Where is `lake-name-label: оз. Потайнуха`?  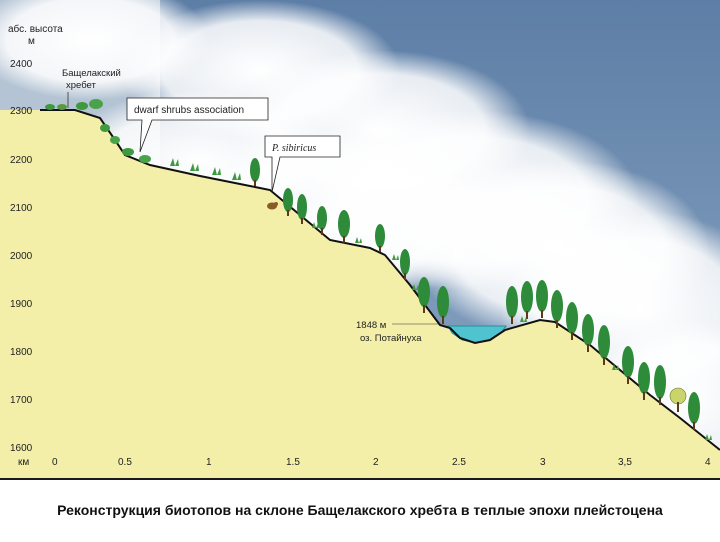
lake-name-label: оз. Потайнуха is located at coordinates (391, 338).